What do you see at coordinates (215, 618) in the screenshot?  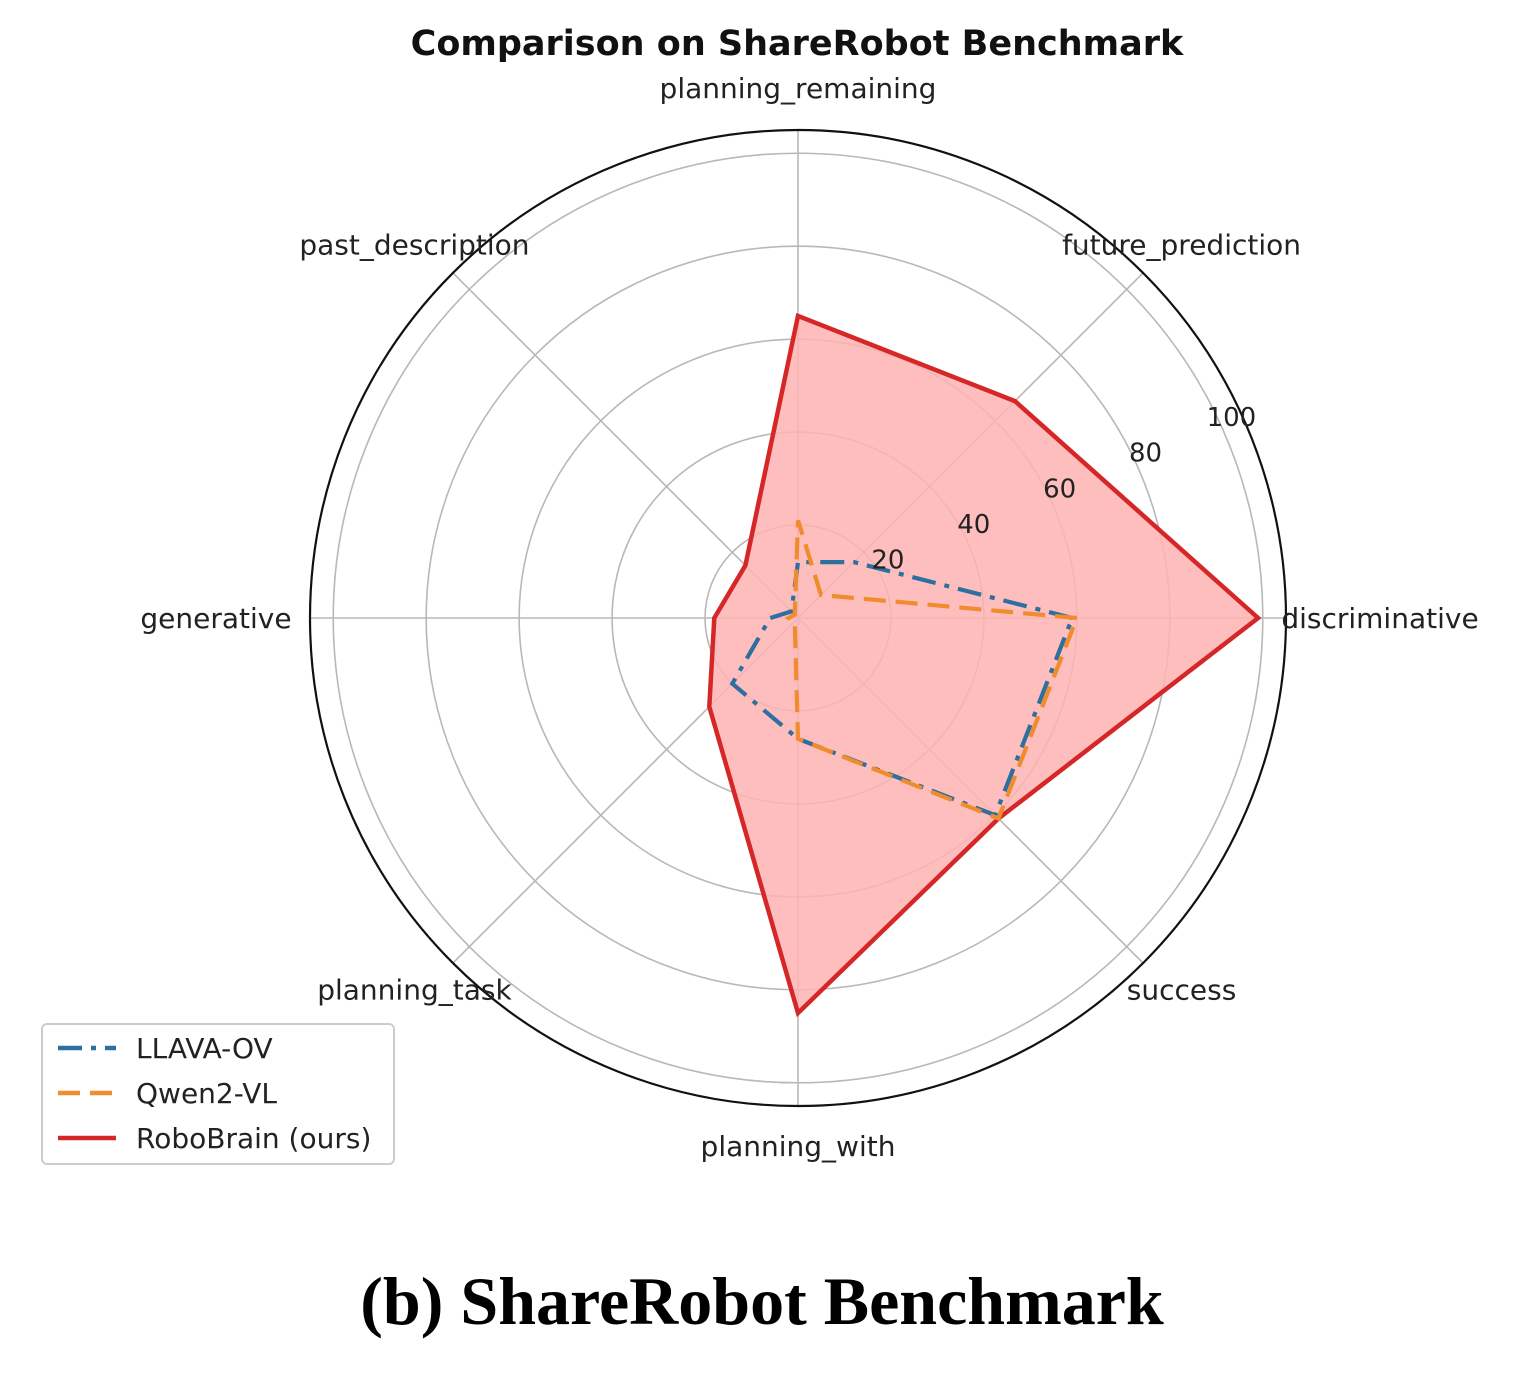 I see `axis-label-generative: generative` at bounding box center [215, 618].